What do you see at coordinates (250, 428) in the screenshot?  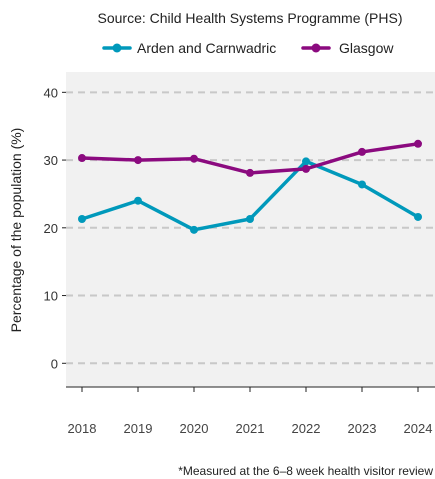 I see `x-tick-label: 2021` at bounding box center [250, 428].